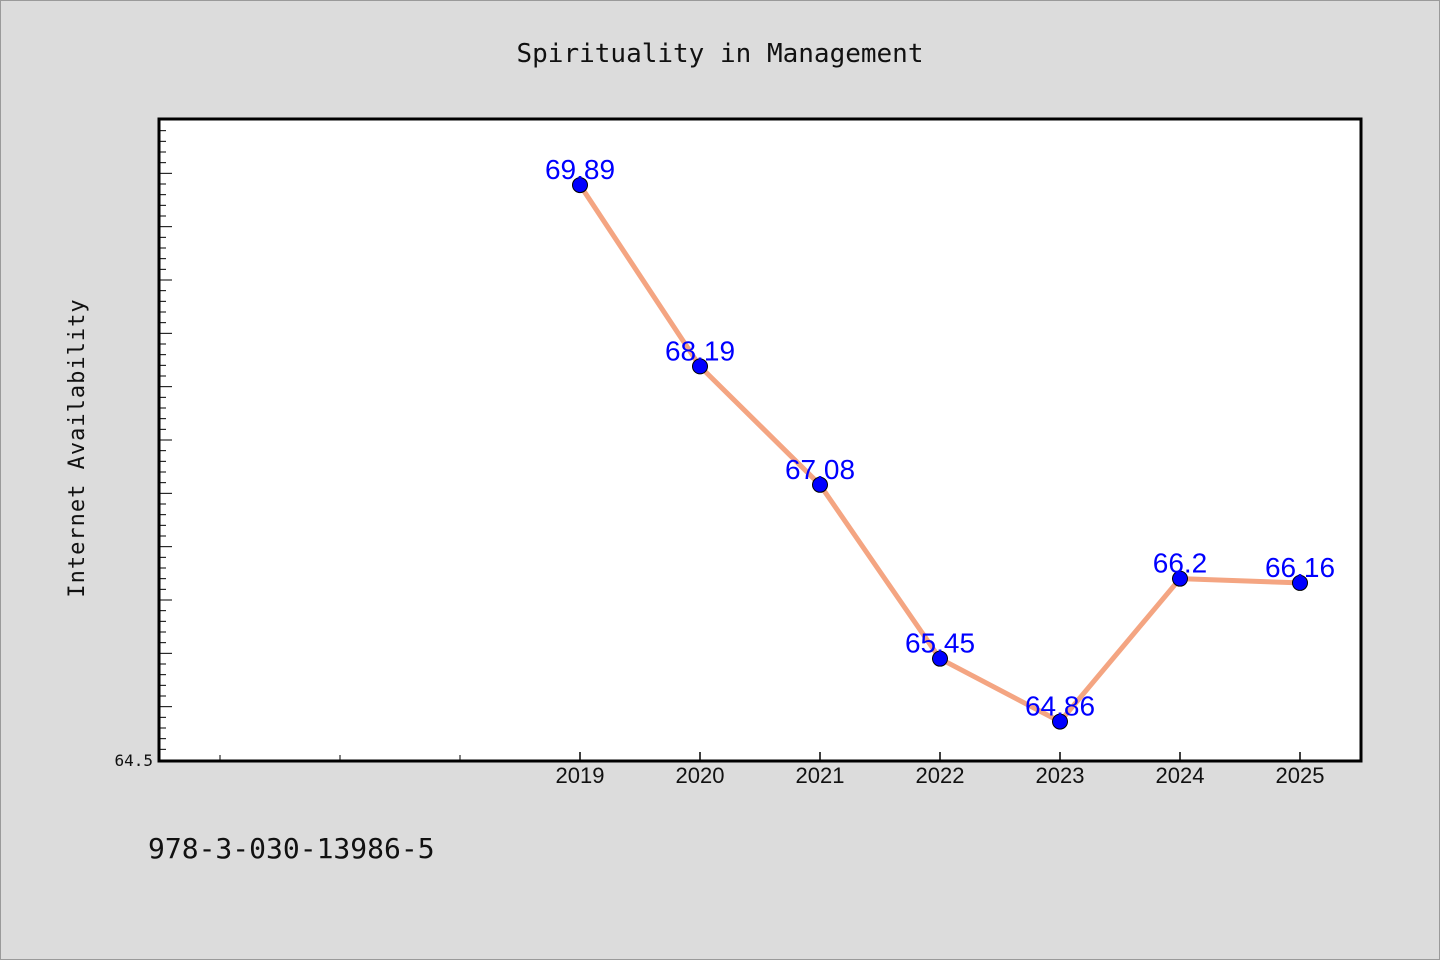  What do you see at coordinates (1180, 563) in the screenshot?
I see `data-label: 66.2` at bounding box center [1180, 563].